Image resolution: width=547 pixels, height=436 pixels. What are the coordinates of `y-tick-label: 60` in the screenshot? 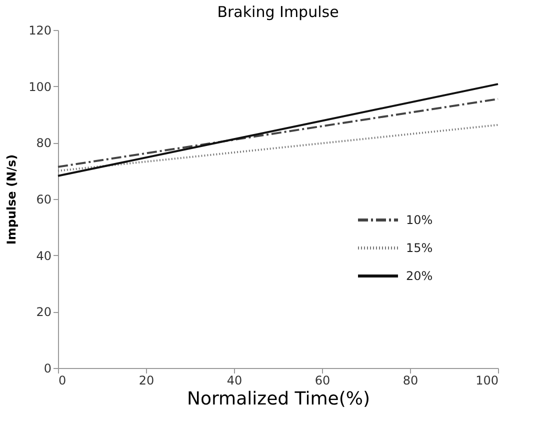 It's located at (44, 199).